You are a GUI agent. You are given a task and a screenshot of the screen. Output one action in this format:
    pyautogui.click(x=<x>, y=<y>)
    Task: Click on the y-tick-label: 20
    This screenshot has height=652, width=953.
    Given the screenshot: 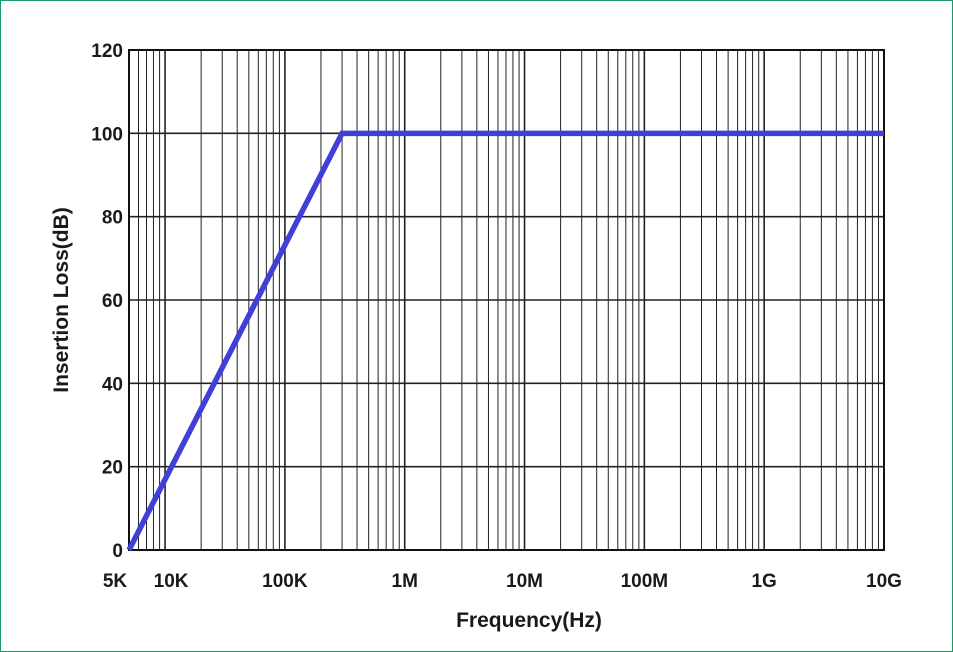 What is the action you would take?
    pyautogui.click(x=112, y=468)
    